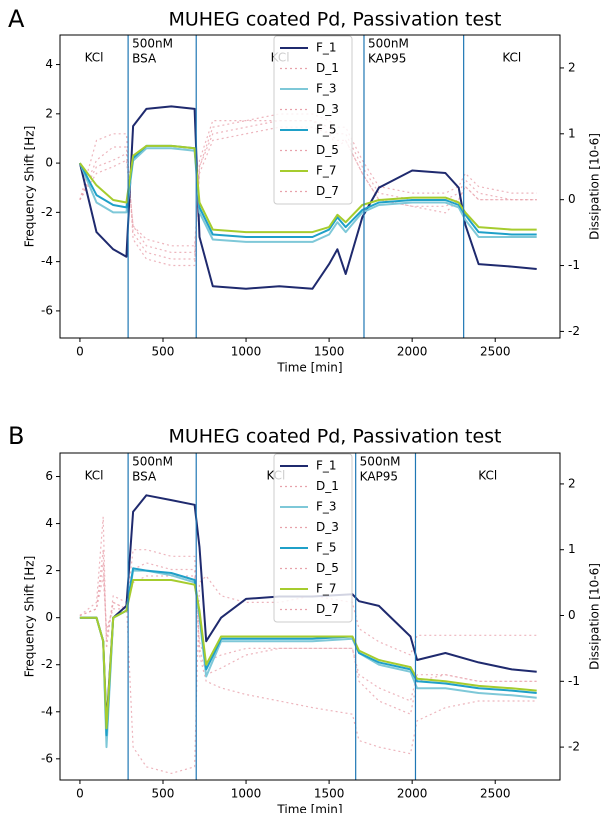 This screenshot has height=813, width=604. What do you see at coordinates (49, 476) in the screenshot?
I see `y-tick-label: 6` at bounding box center [49, 476].